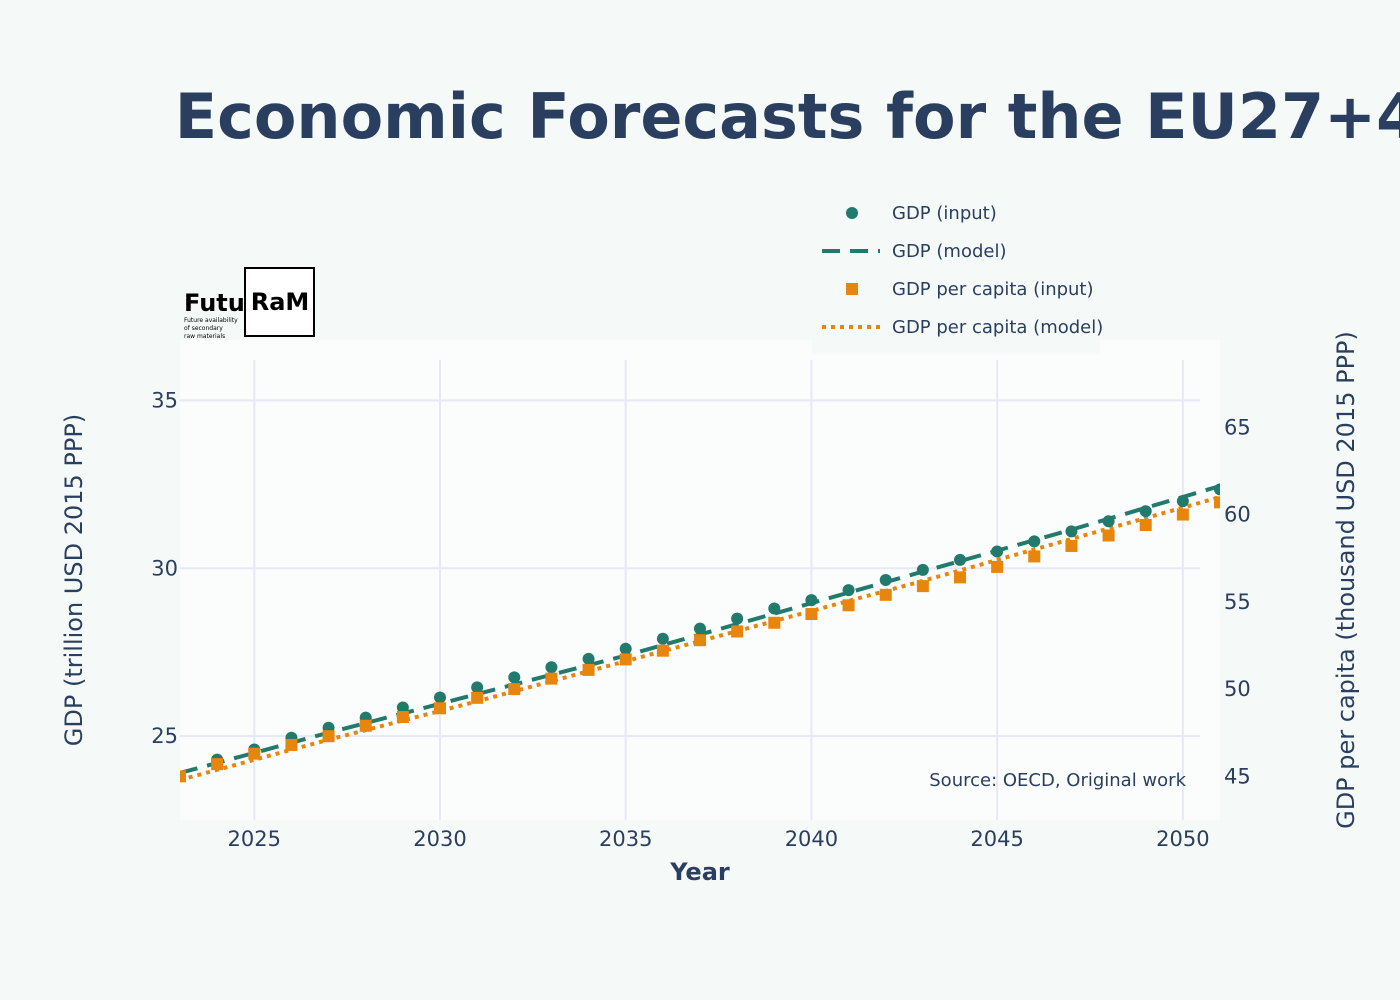  I want to click on y-tick-label: 30, so click(164, 568).